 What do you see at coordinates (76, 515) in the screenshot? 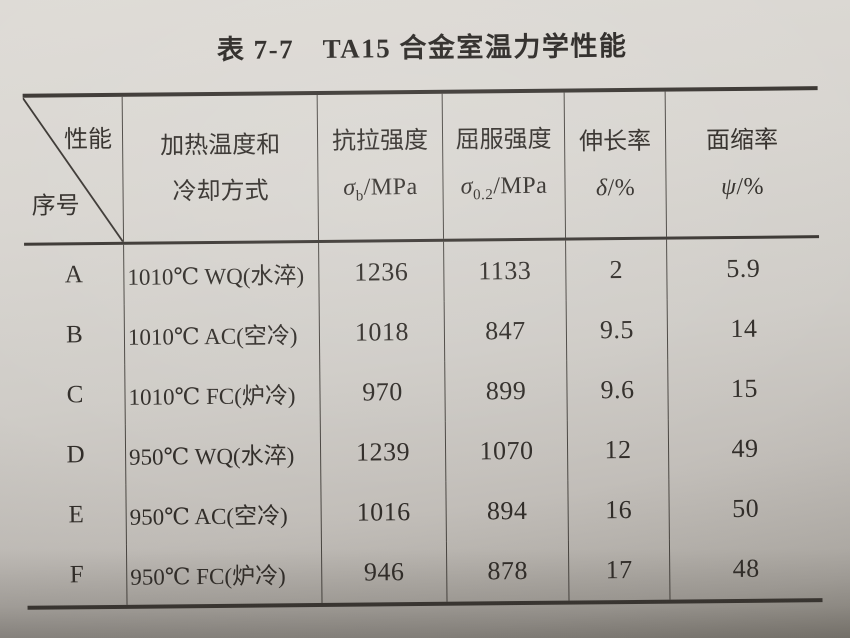
I see `row-id-cell: E` at bounding box center [76, 515].